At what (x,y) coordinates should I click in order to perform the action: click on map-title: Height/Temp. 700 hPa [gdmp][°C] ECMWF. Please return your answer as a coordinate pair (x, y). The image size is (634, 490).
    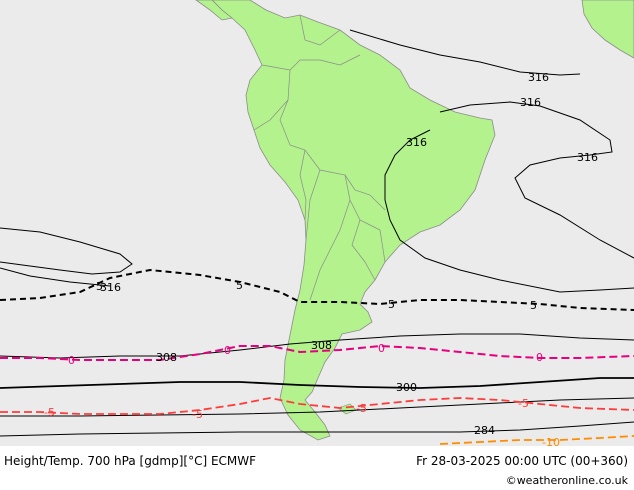
    Looking at the image, I should click on (130, 461).